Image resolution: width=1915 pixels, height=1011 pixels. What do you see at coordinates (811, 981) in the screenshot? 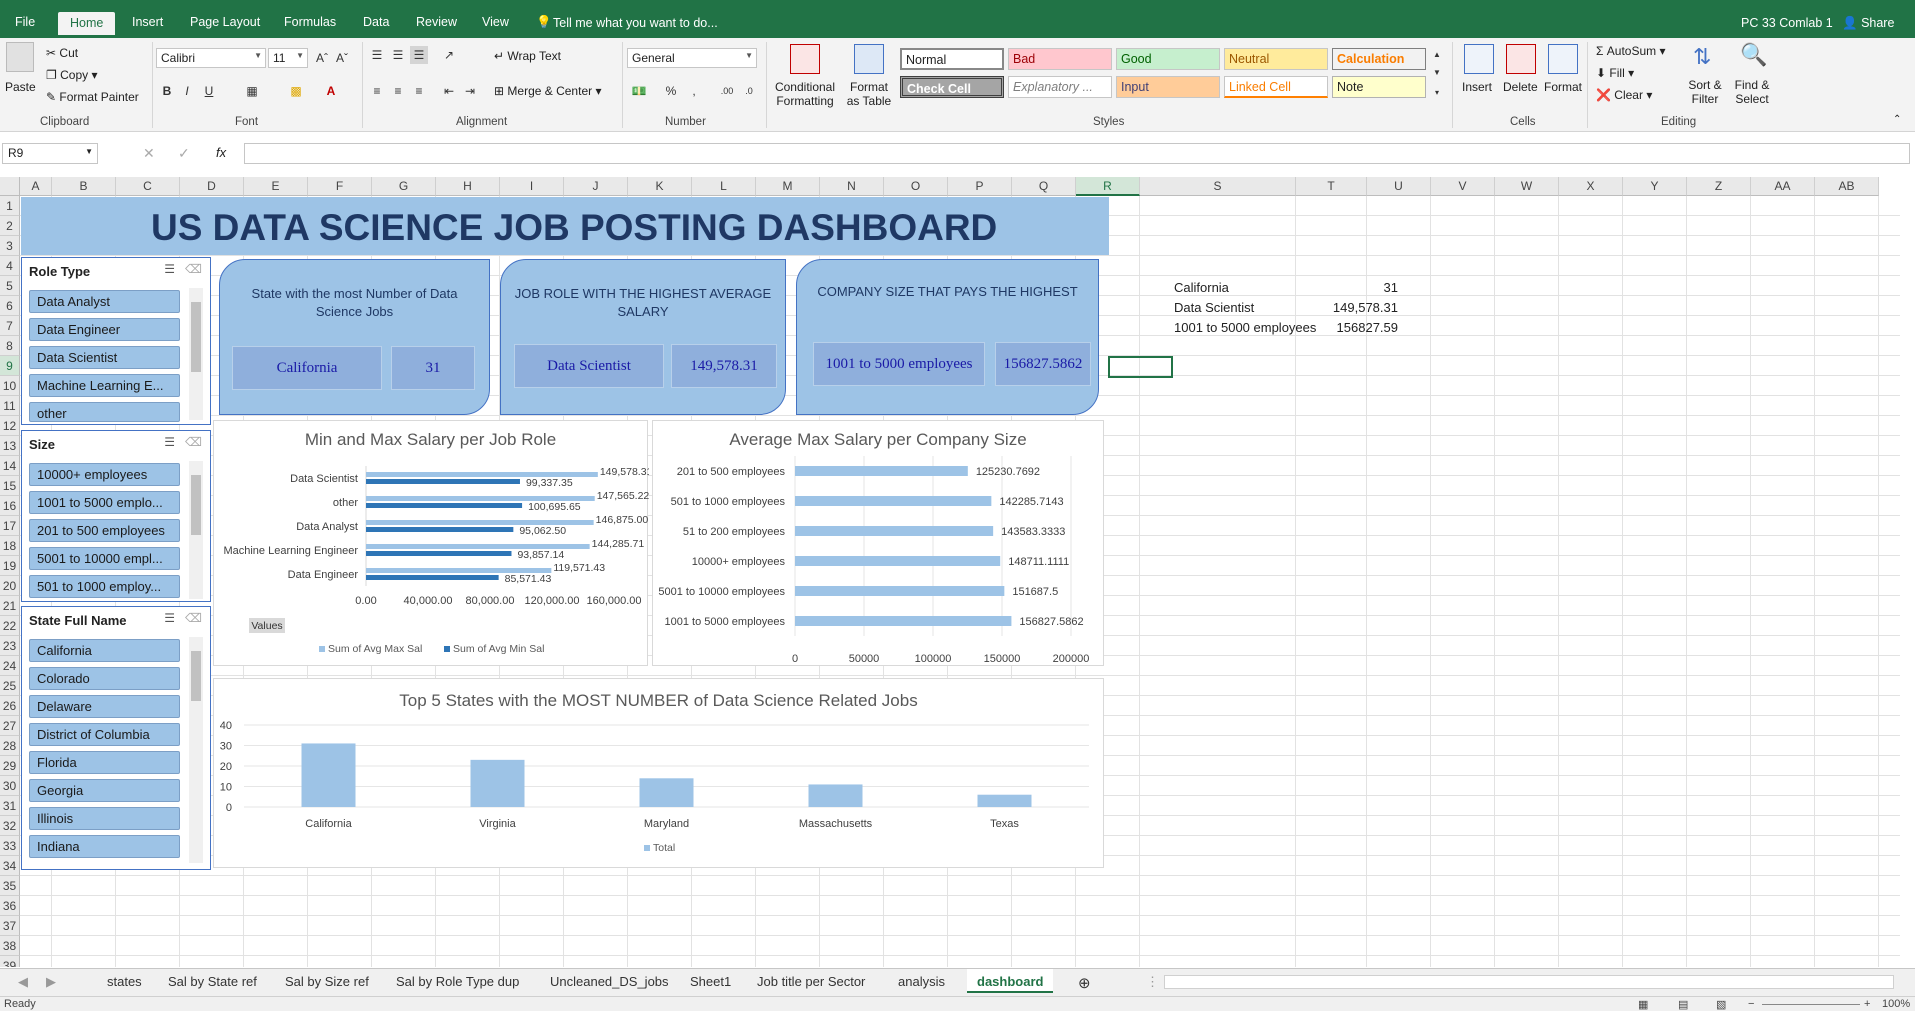
I see `sheet-tab-job-title-per-sector: Job title per Sector` at bounding box center [811, 981].